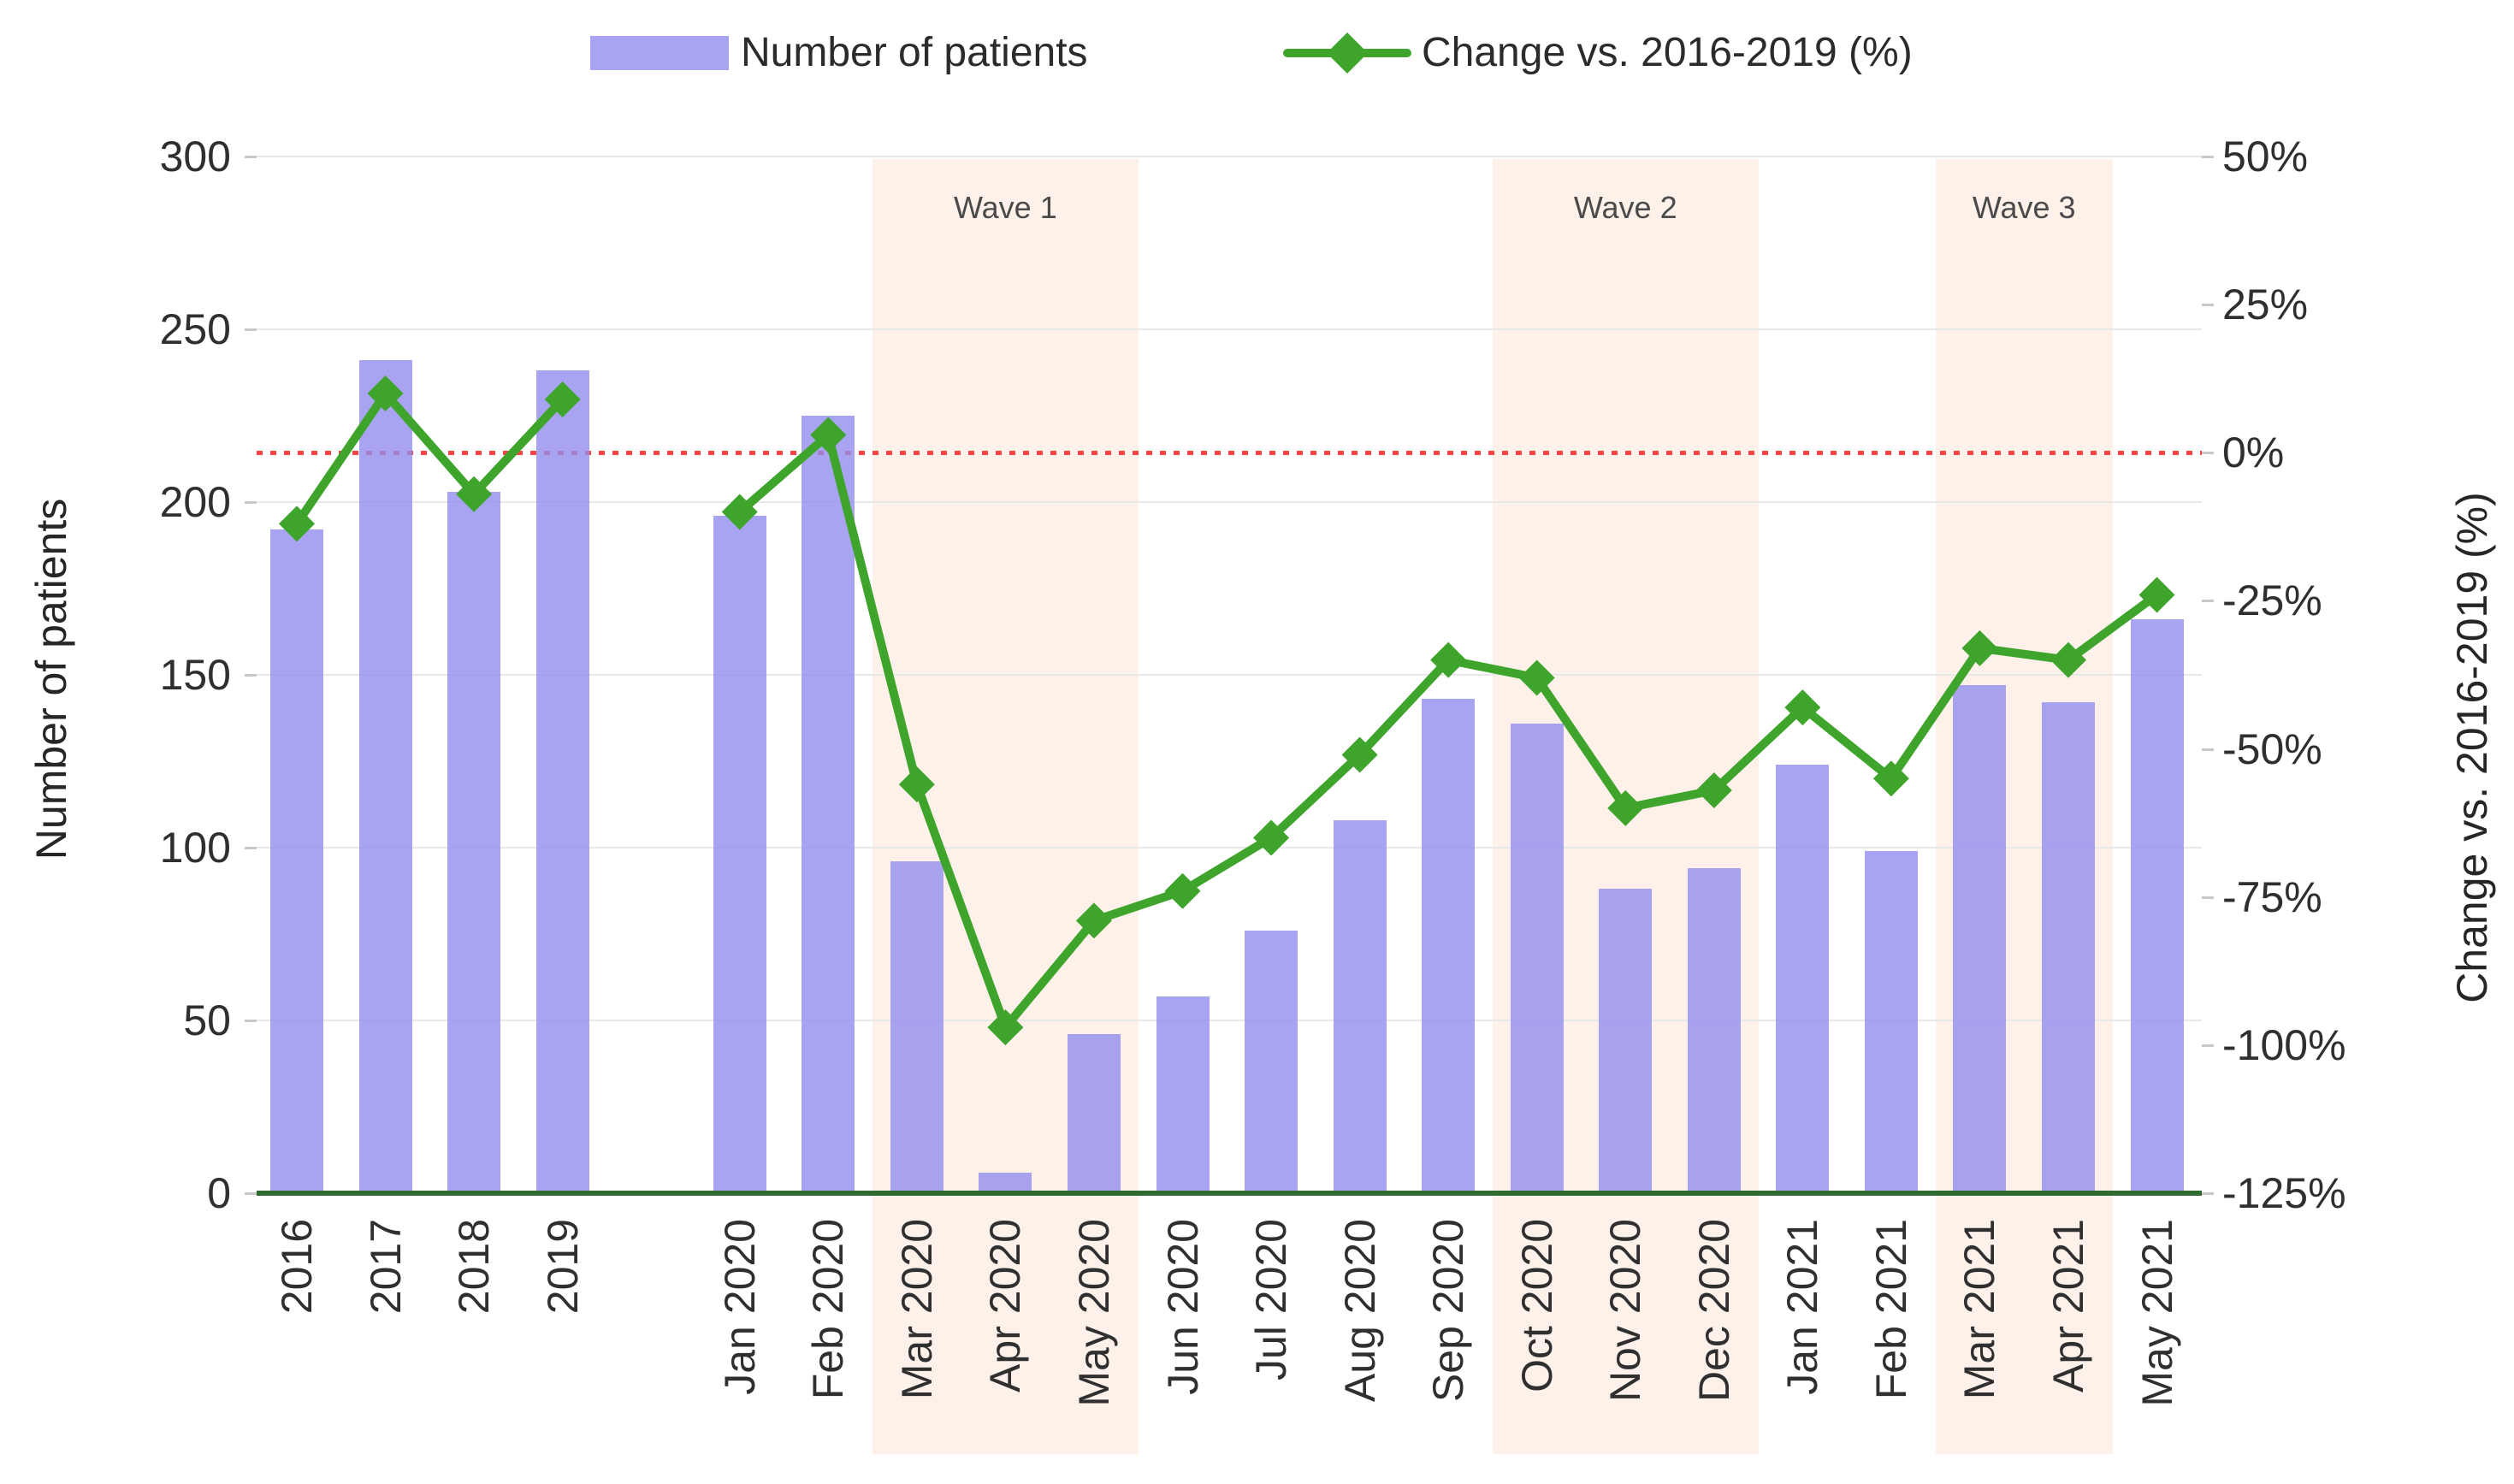 Image resolution: width=2514 pixels, height=1484 pixels. What do you see at coordinates (1625, 207) in the screenshot?
I see `wave-label-2: Wave 2` at bounding box center [1625, 207].